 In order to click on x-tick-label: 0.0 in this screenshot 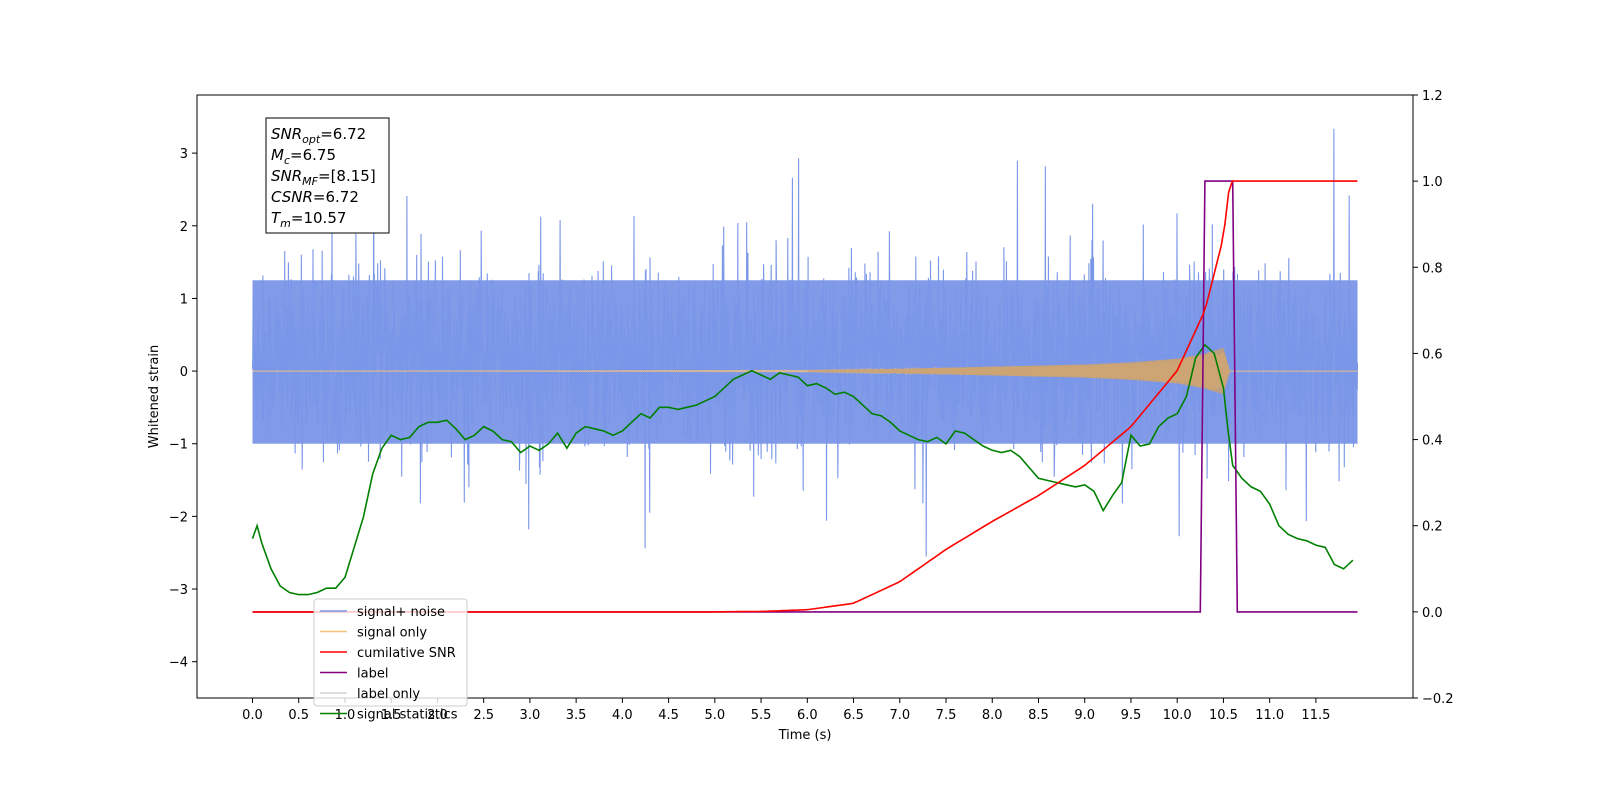, I will do `click(252, 715)`.